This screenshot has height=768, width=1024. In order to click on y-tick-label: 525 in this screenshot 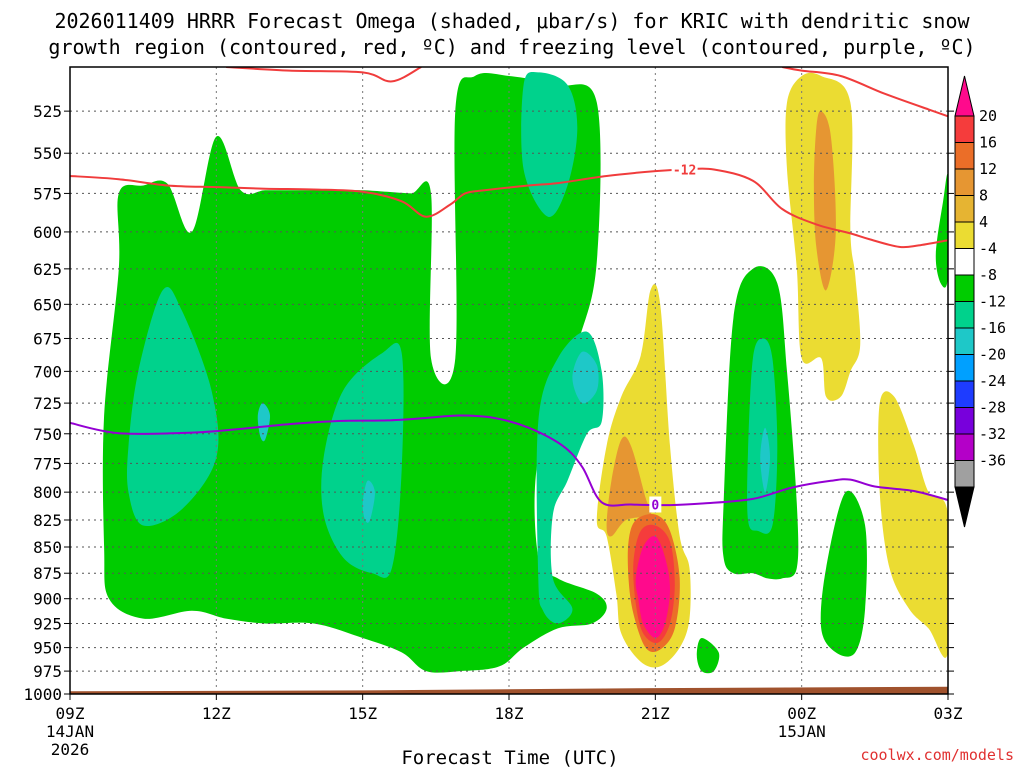, I will do `click(47, 111)`.